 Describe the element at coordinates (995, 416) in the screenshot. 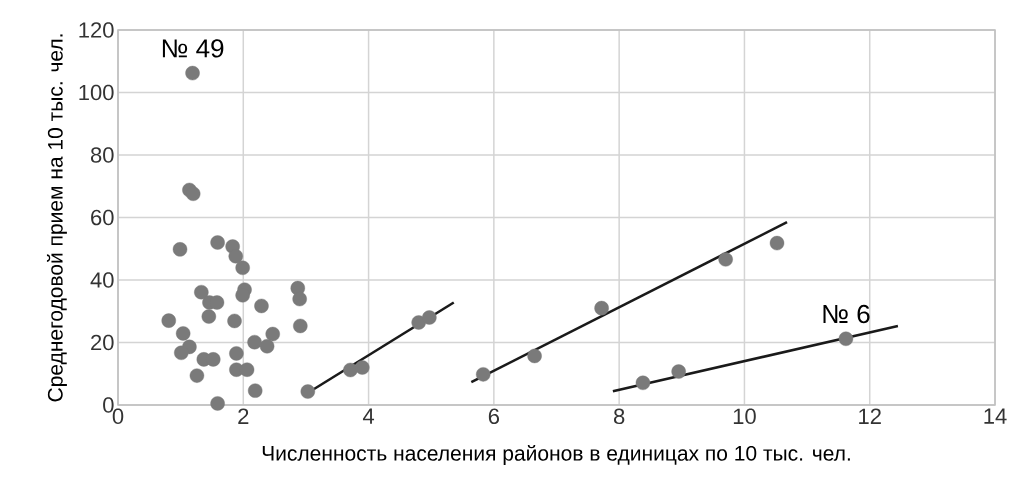

I see `x-tick-label: 14` at that location.